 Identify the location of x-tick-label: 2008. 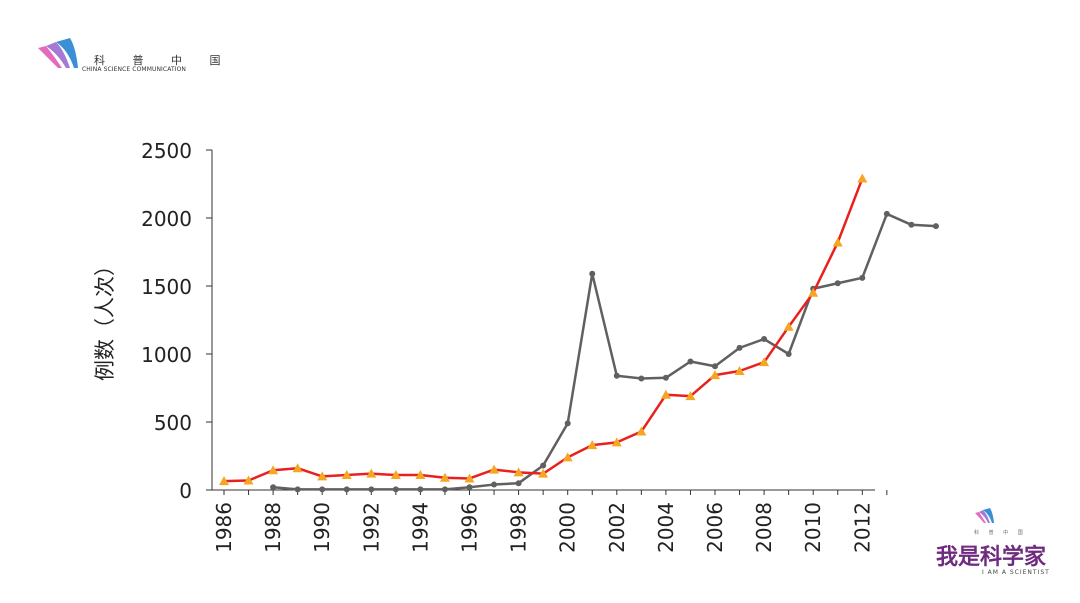
(764, 527).